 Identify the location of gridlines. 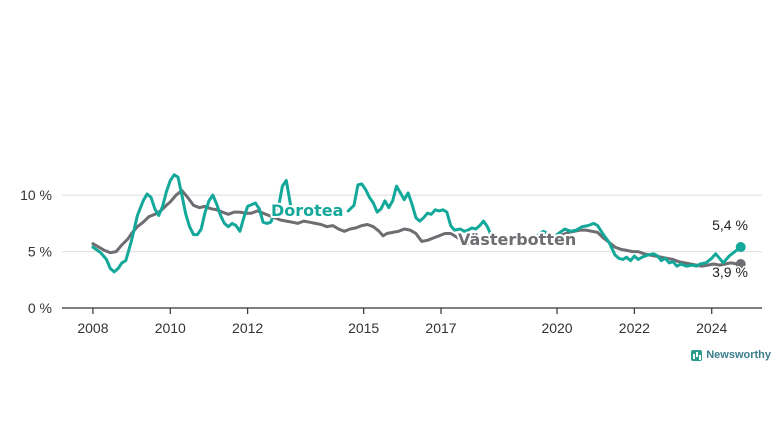
(412, 223).